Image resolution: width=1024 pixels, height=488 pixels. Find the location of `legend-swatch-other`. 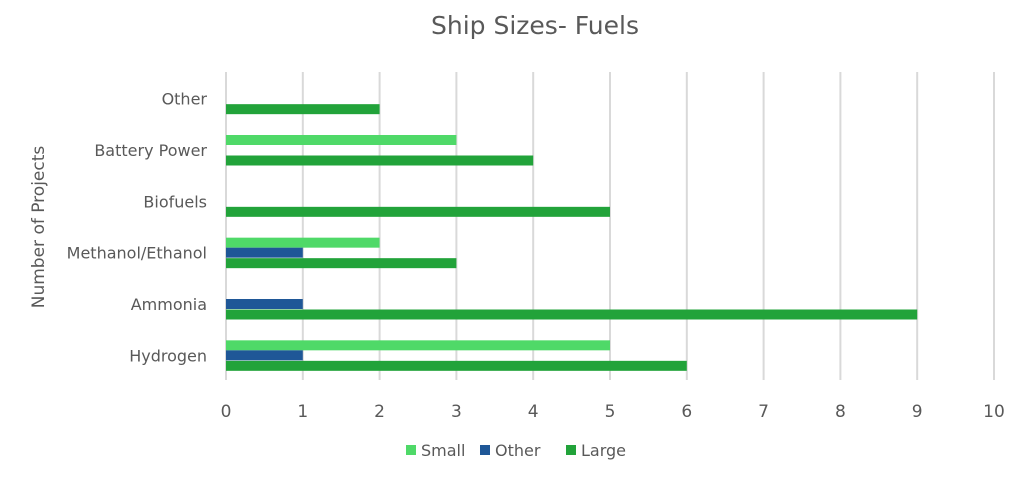

legend-swatch-other is located at coordinates (485, 450).